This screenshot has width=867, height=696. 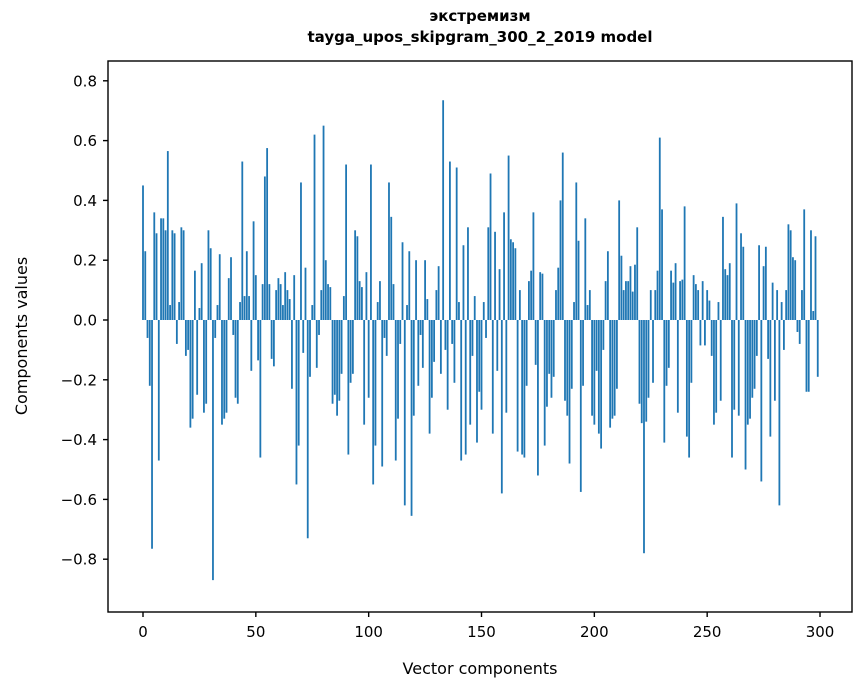 I want to click on x-tick-label: 250, so click(x=707, y=632).